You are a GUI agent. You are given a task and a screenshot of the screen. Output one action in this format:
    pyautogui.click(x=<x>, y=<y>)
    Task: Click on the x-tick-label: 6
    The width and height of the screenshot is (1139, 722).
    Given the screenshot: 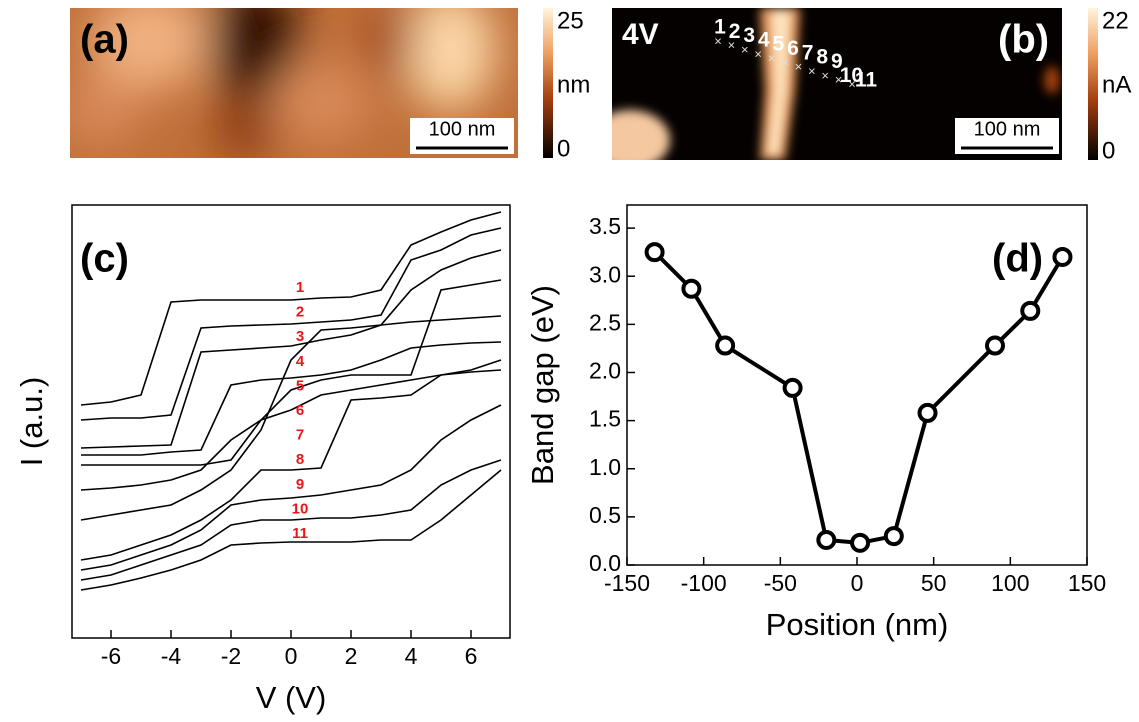 What is the action you would take?
    pyautogui.click(x=471, y=656)
    